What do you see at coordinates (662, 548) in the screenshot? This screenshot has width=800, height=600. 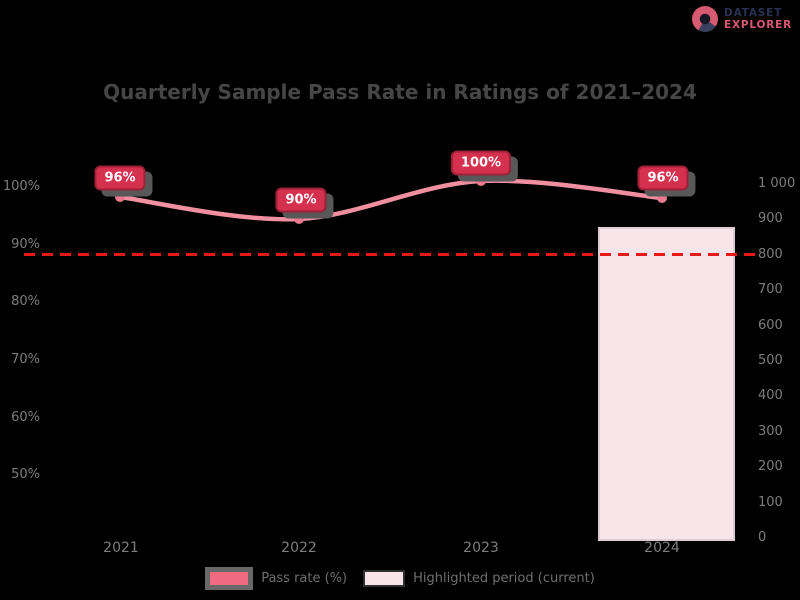 I see `x-axis-label: 2024` at bounding box center [662, 548].